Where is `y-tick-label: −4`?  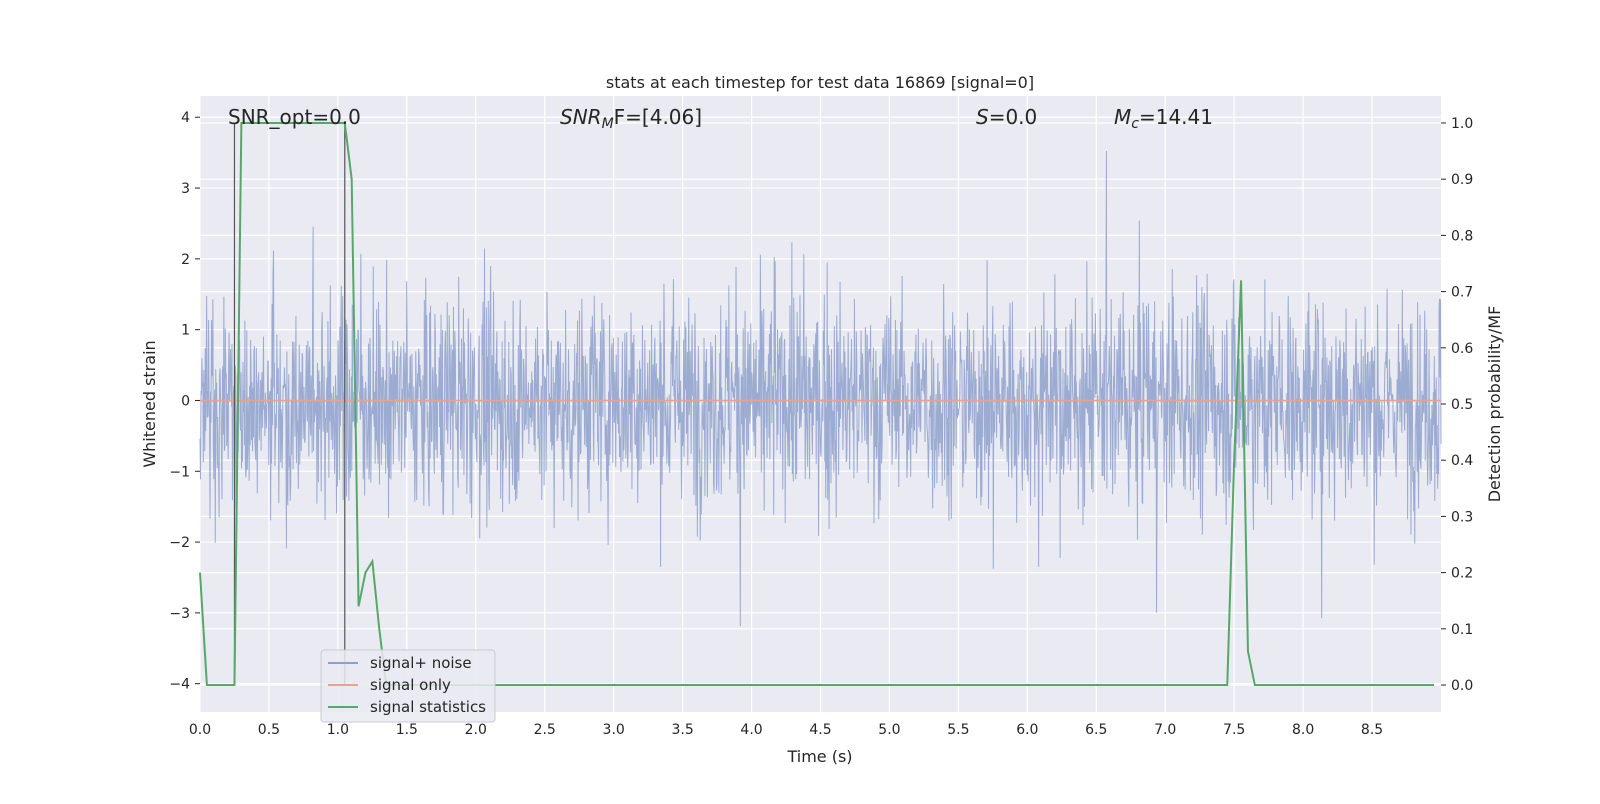
y-tick-label: −4 is located at coordinates (179, 685).